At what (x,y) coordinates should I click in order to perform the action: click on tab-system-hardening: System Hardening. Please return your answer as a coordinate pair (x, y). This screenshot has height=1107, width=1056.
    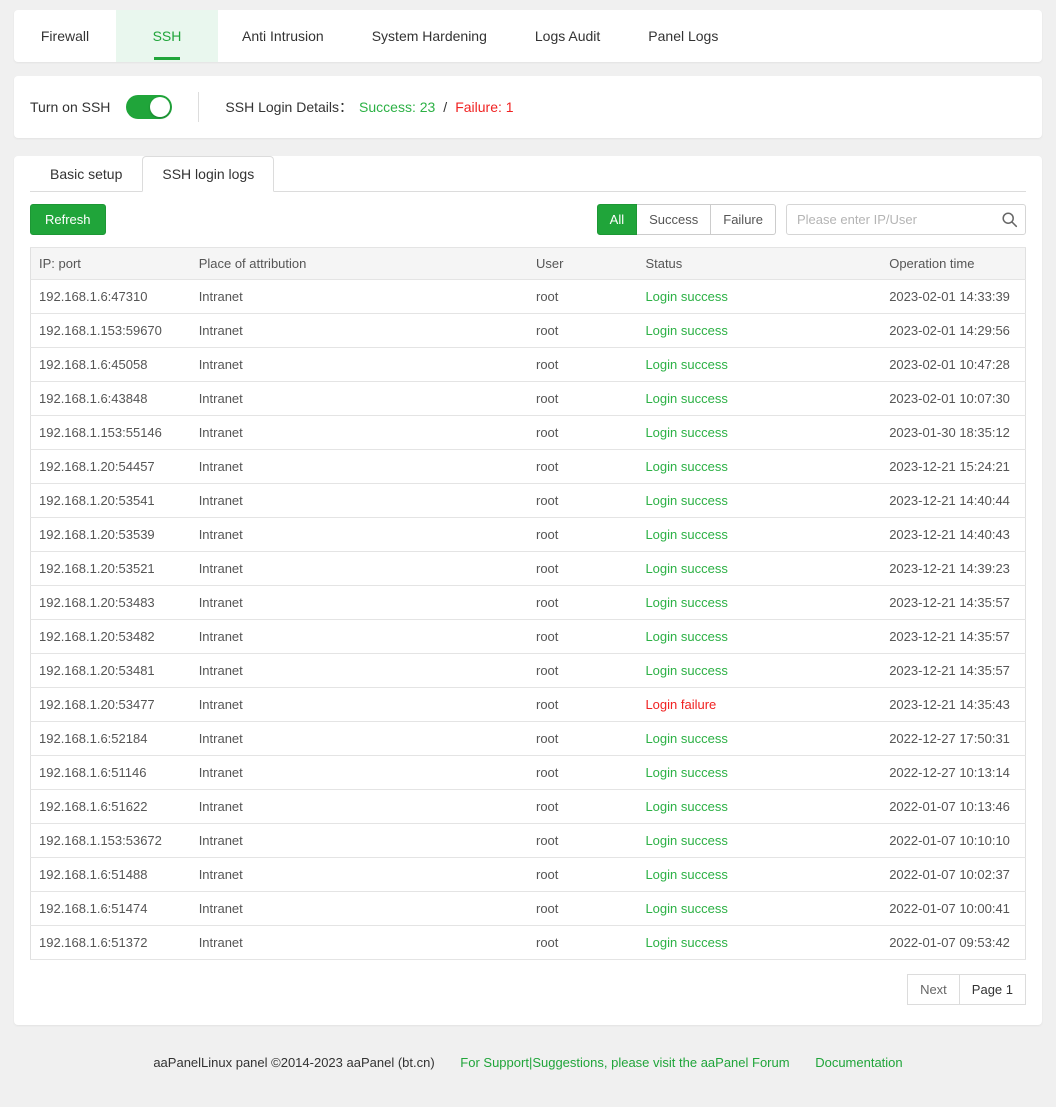
    Looking at the image, I should click on (429, 36).